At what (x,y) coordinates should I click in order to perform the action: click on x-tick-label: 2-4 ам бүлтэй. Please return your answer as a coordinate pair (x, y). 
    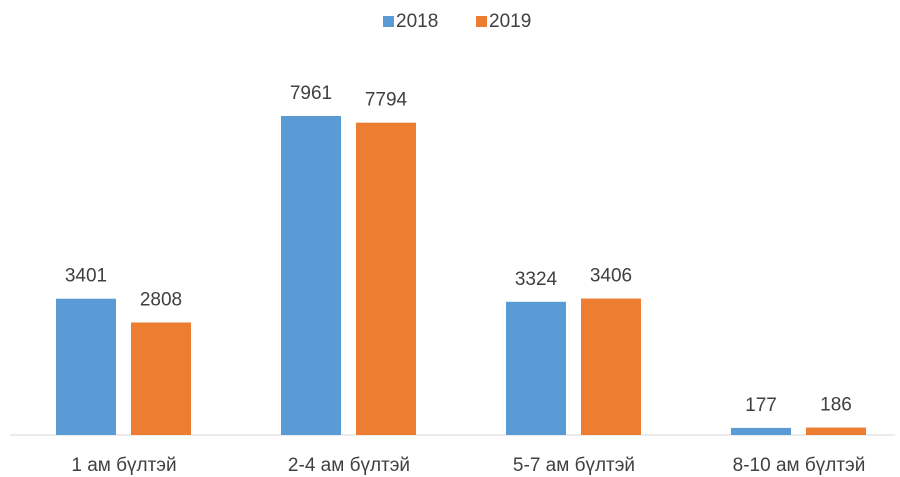
    Looking at the image, I should click on (349, 465).